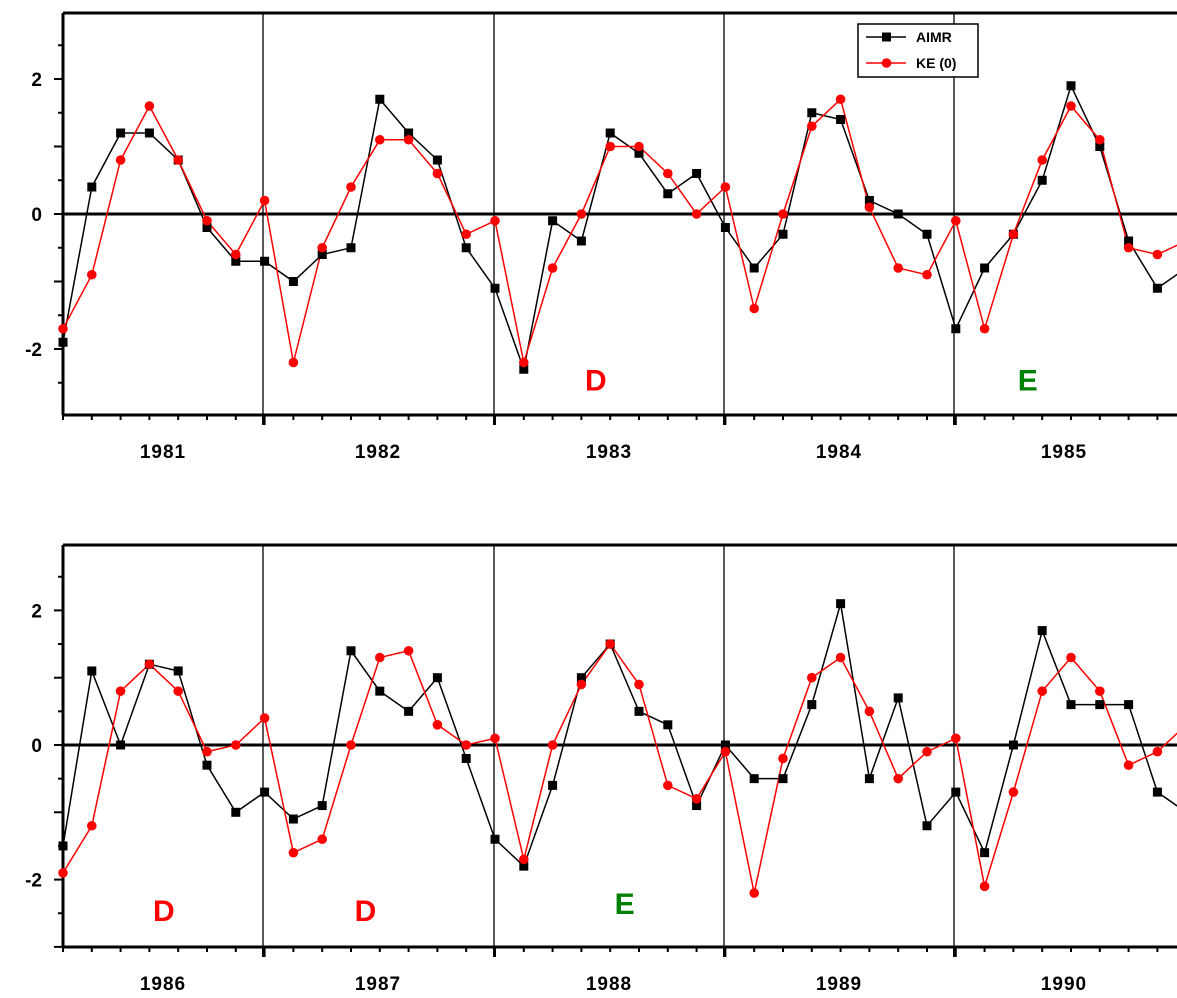 This screenshot has height=998, width=1177. I want to click on x-tick-label: 1989, so click(839, 984).